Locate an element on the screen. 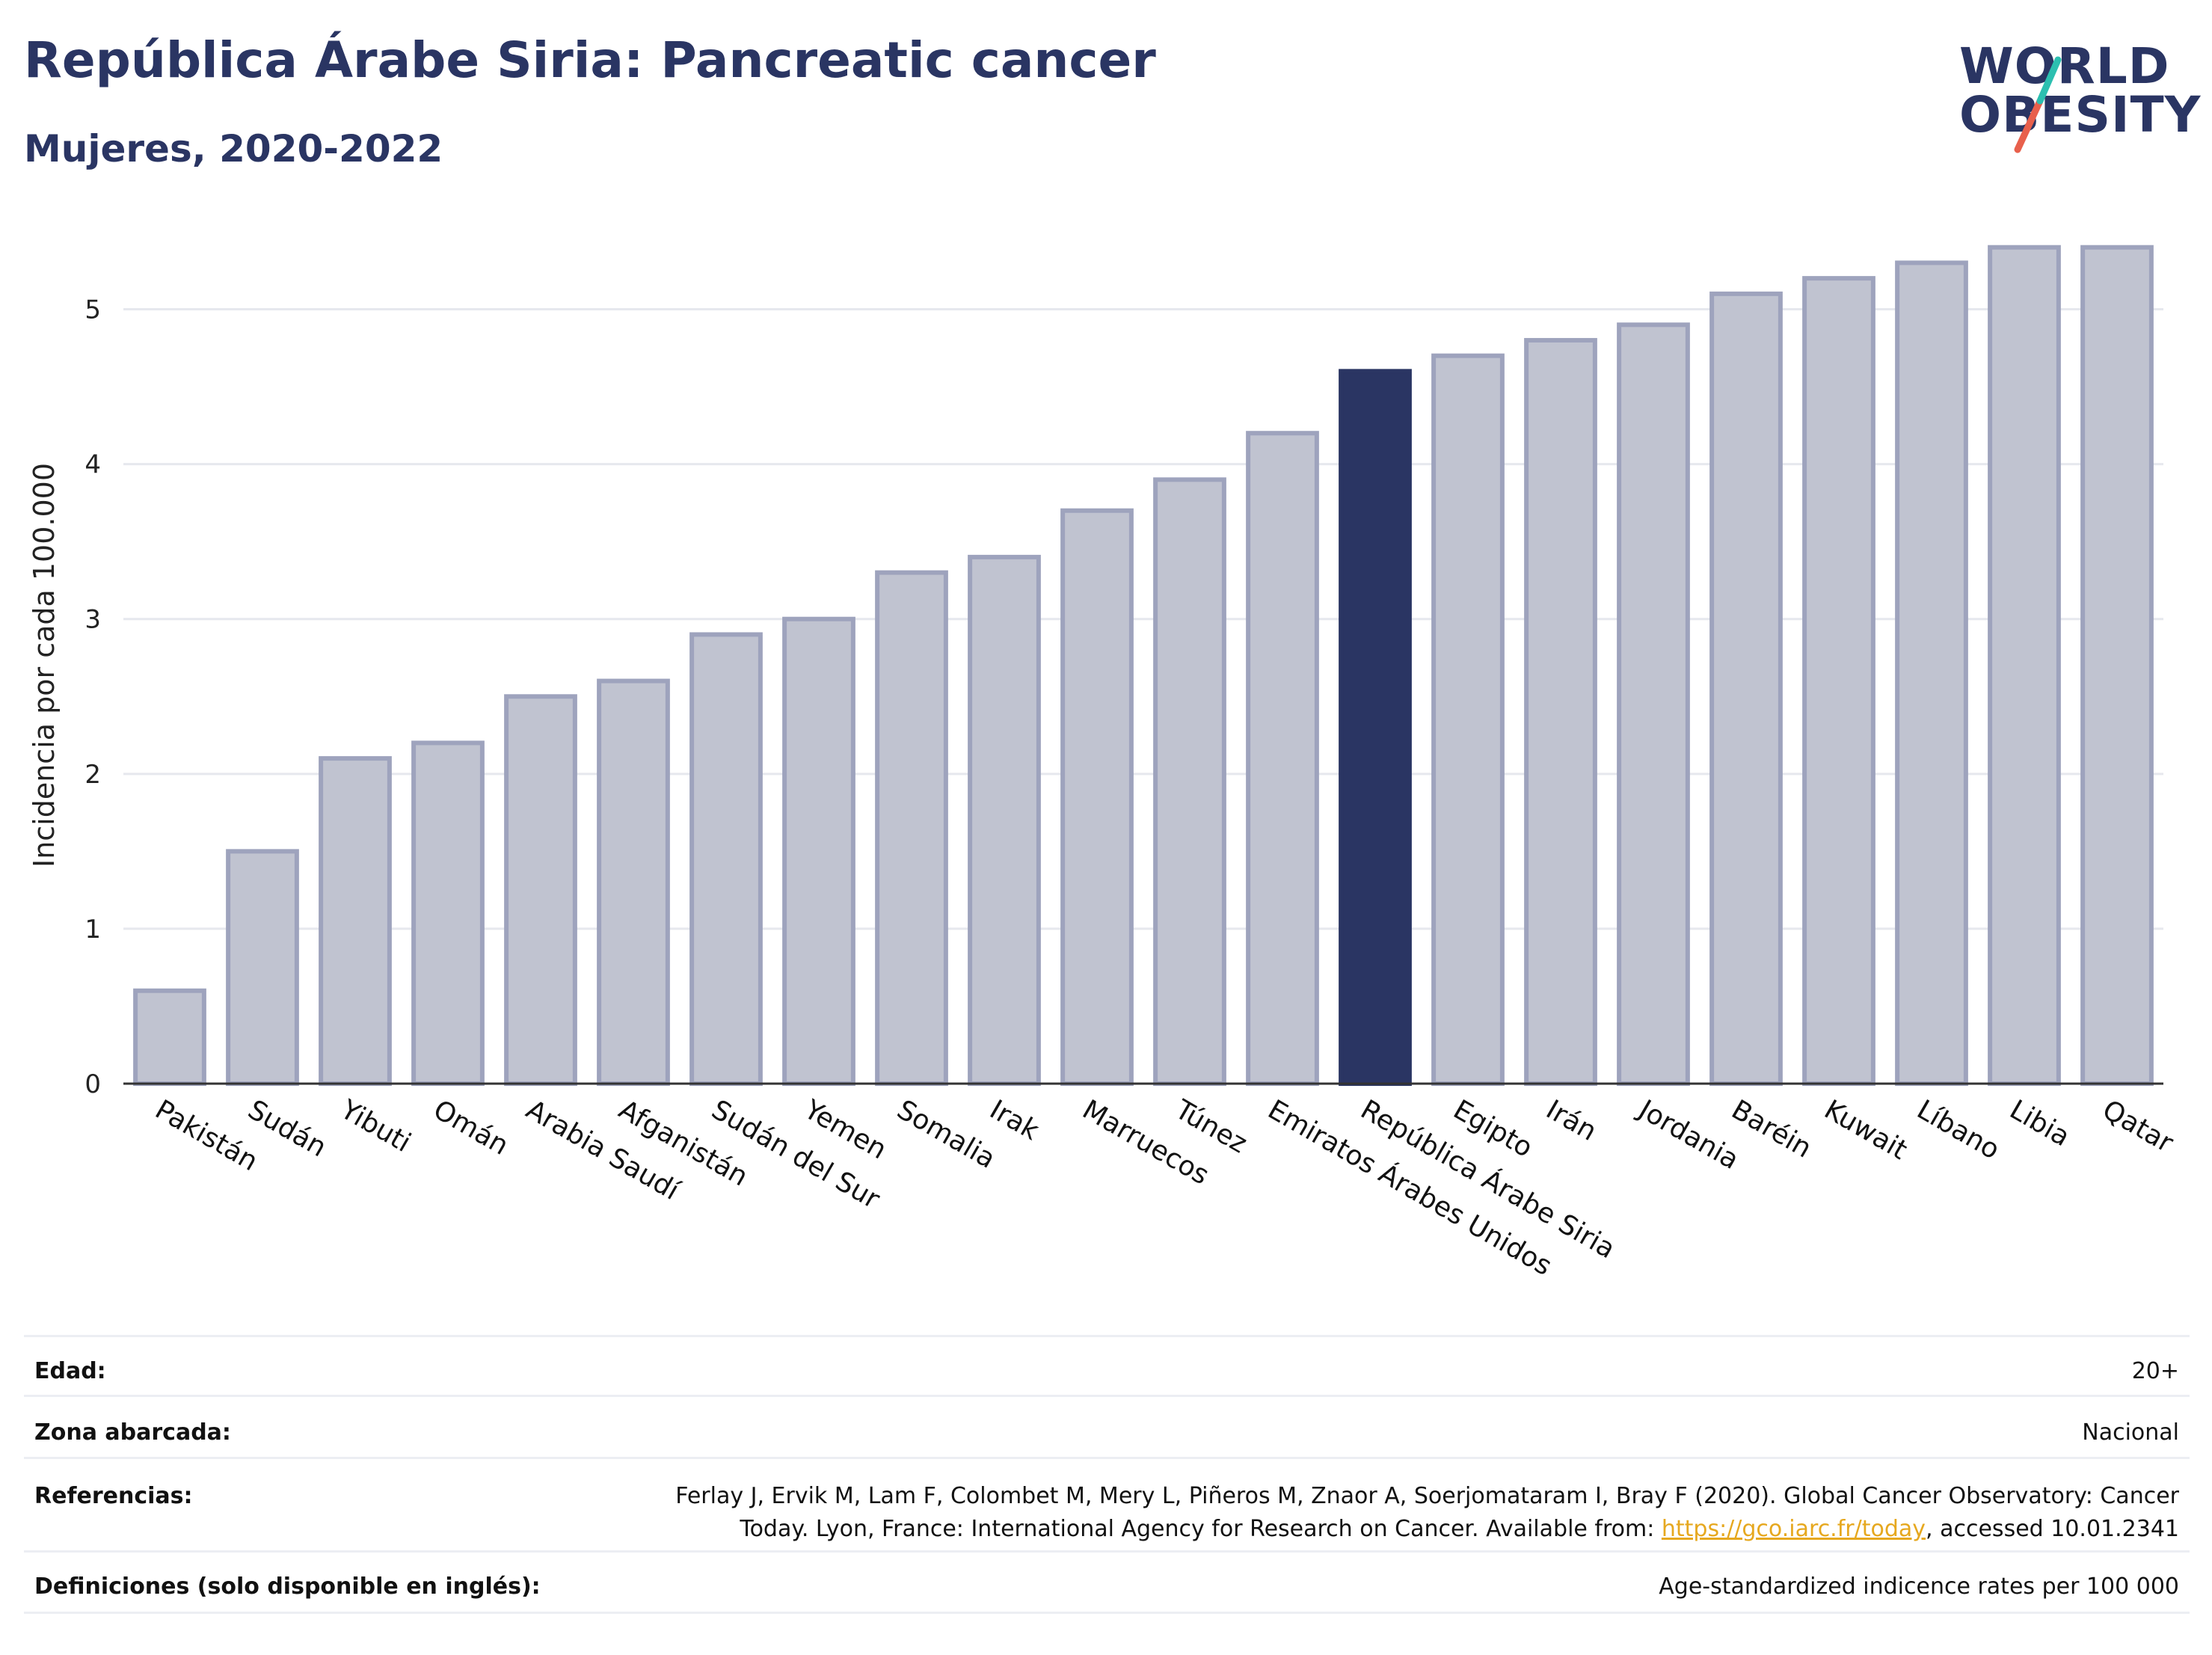  area-label: Zona abarcada: is located at coordinates (132, 1432).